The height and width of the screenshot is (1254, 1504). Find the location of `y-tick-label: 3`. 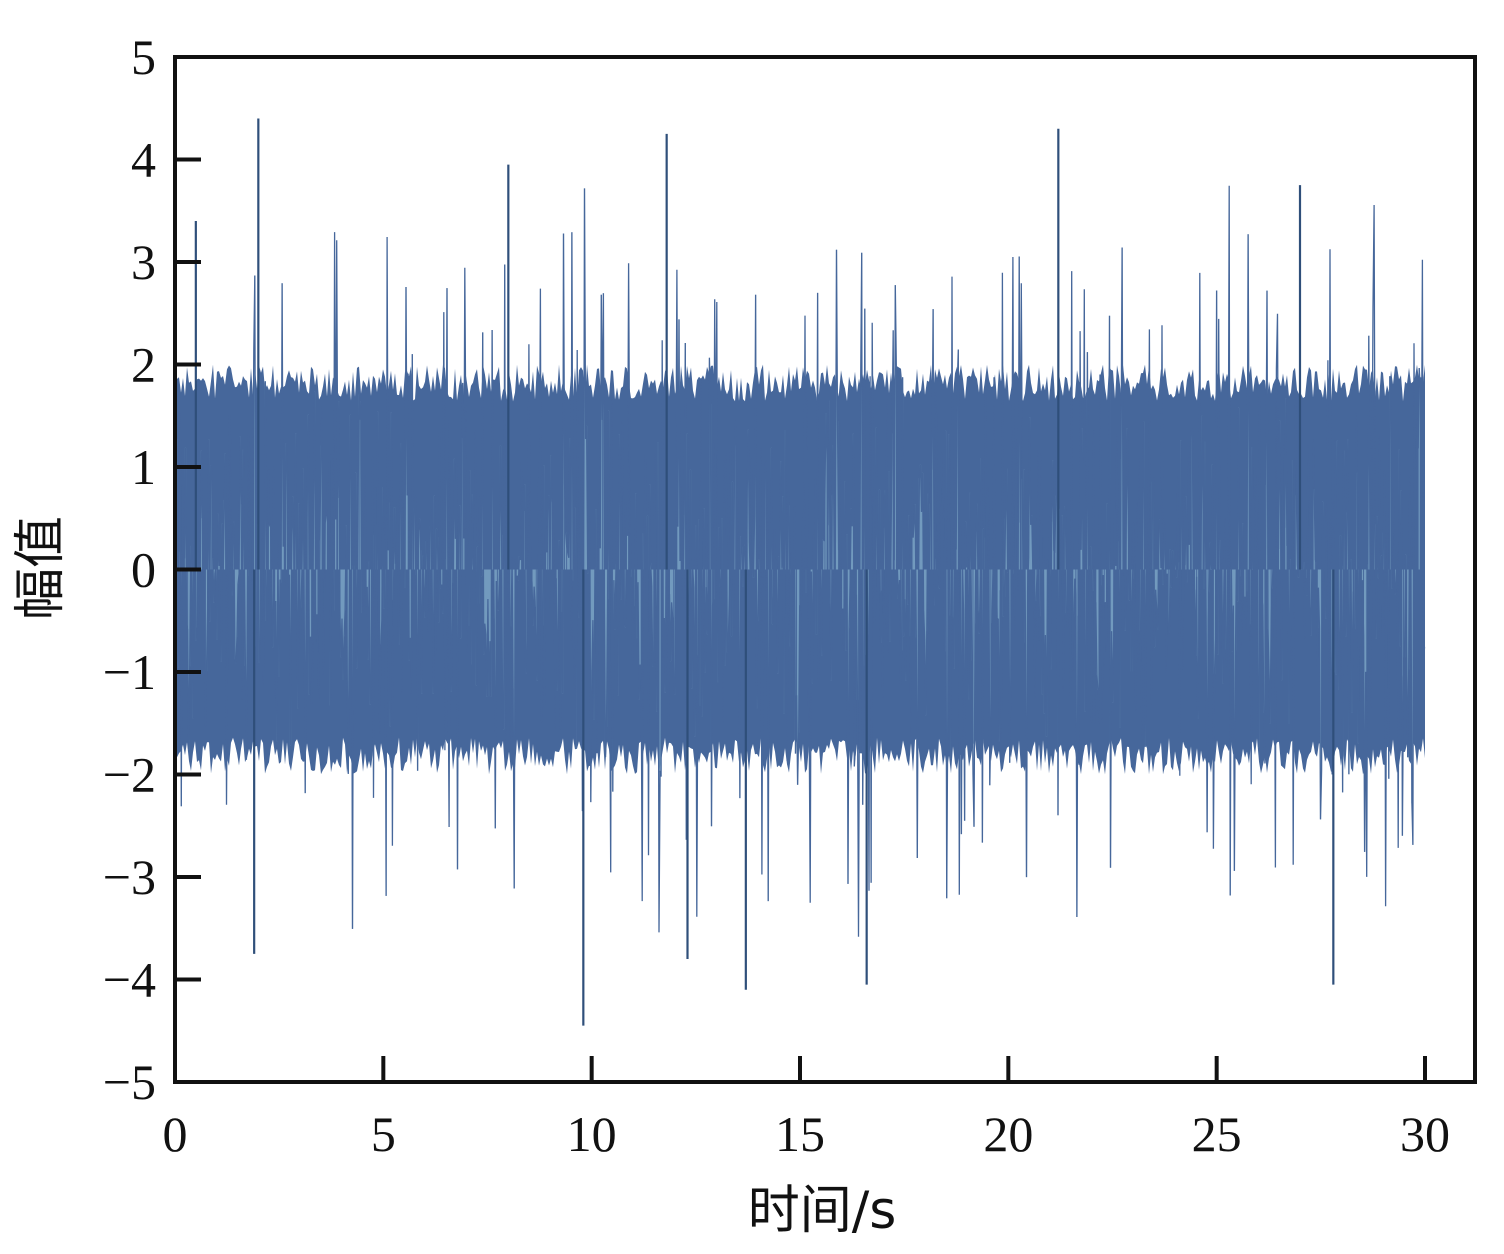

y-tick-label: 3 is located at coordinates (143, 262).